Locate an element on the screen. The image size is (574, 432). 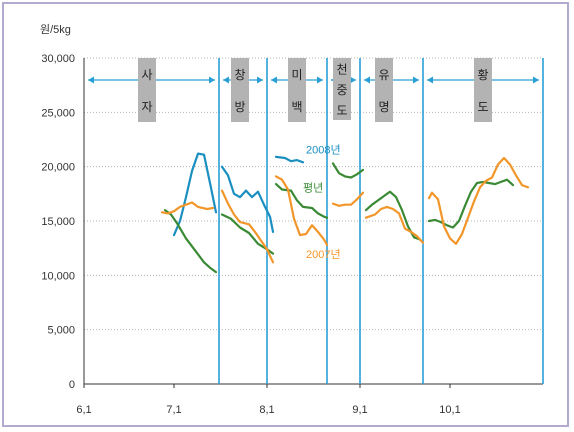
period-label-char: 자 is located at coordinates (146, 107).